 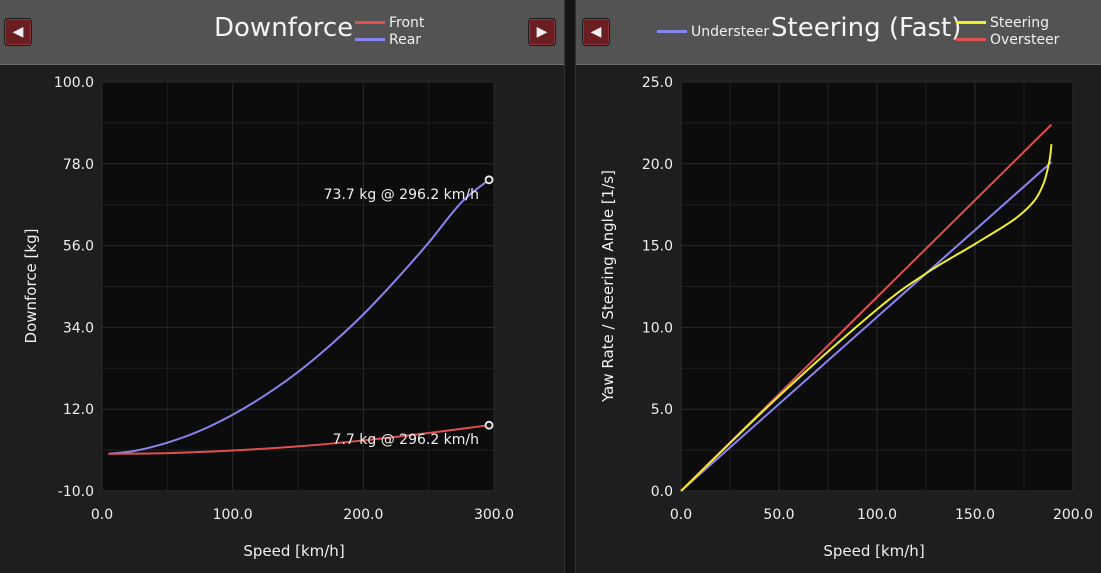 I want to click on y-tick-label: 78.0, so click(x=78, y=165).